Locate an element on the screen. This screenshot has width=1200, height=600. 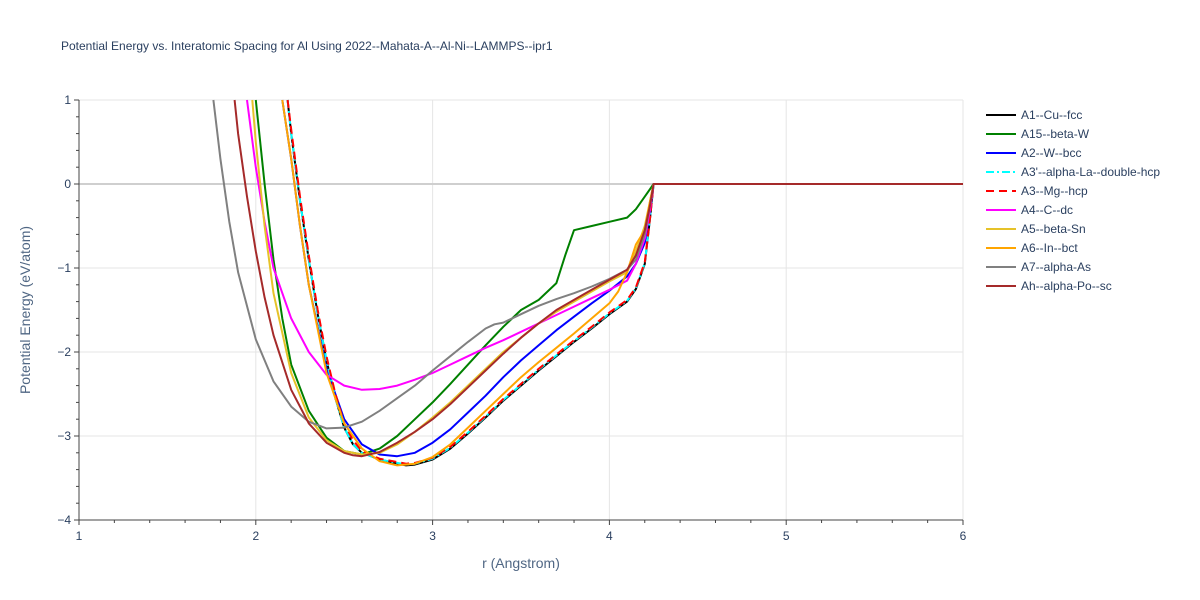
legend-item: A3'--alpha-La--double-hcp is located at coordinates (1073, 172).